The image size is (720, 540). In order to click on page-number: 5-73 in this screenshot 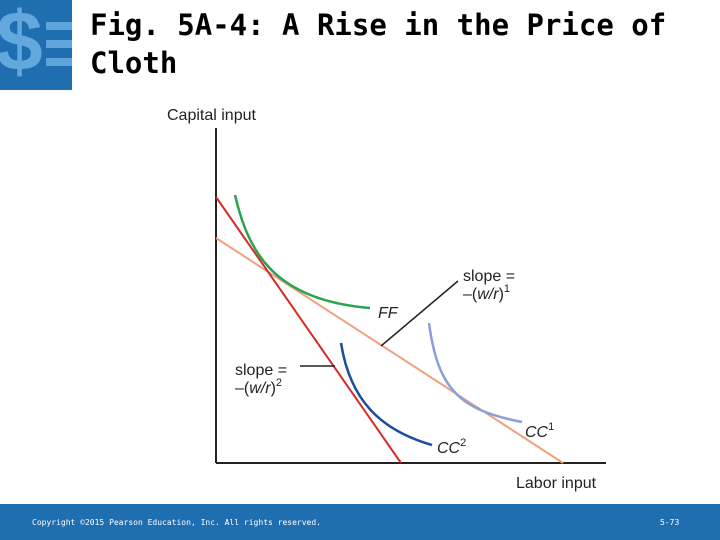, I will do `click(670, 522)`.